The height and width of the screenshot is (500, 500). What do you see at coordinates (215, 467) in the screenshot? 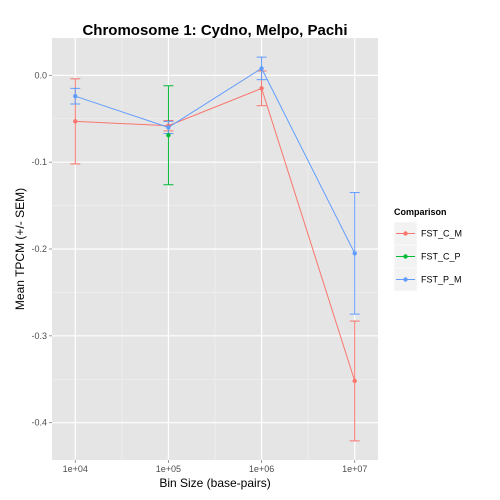
I see `x-axis: 1e+04 1e+05 1e+06 1e+07` at bounding box center [215, 467].